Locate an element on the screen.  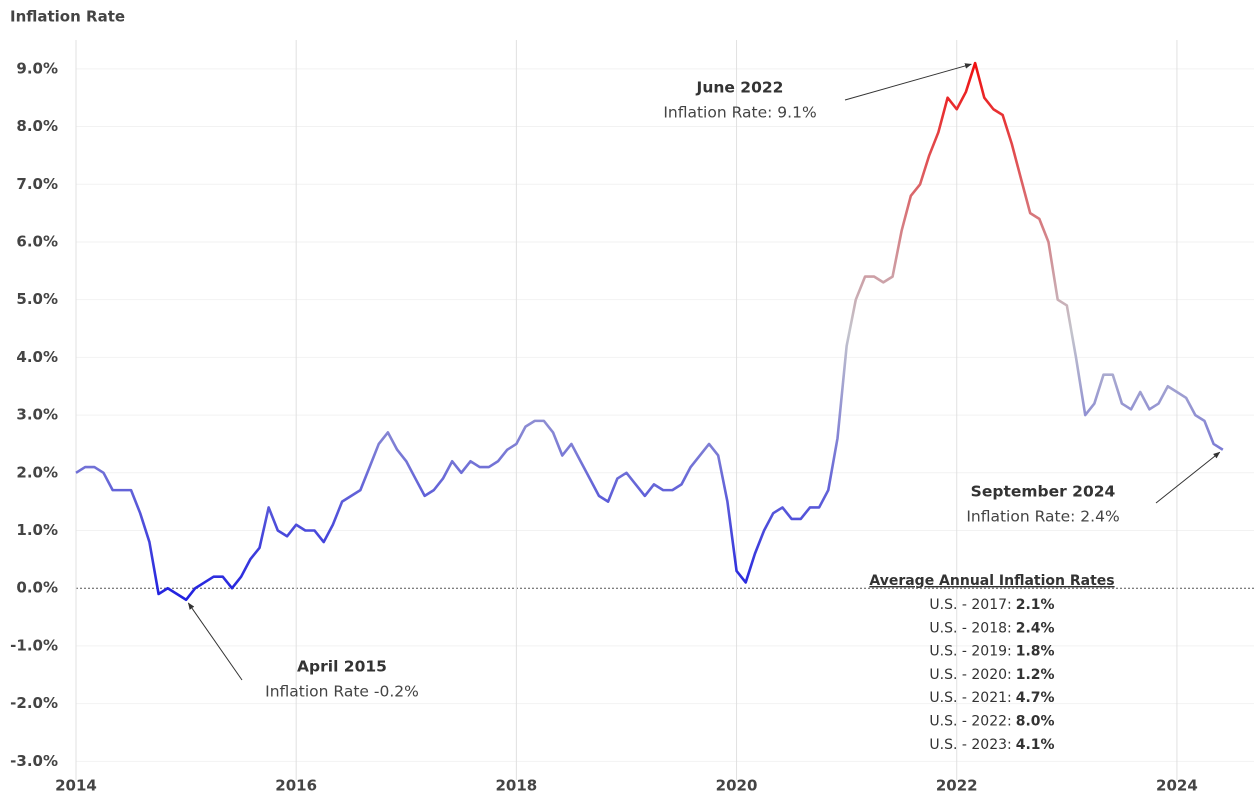
annotation-title: April 2015 is located at coordinates (342, 667).